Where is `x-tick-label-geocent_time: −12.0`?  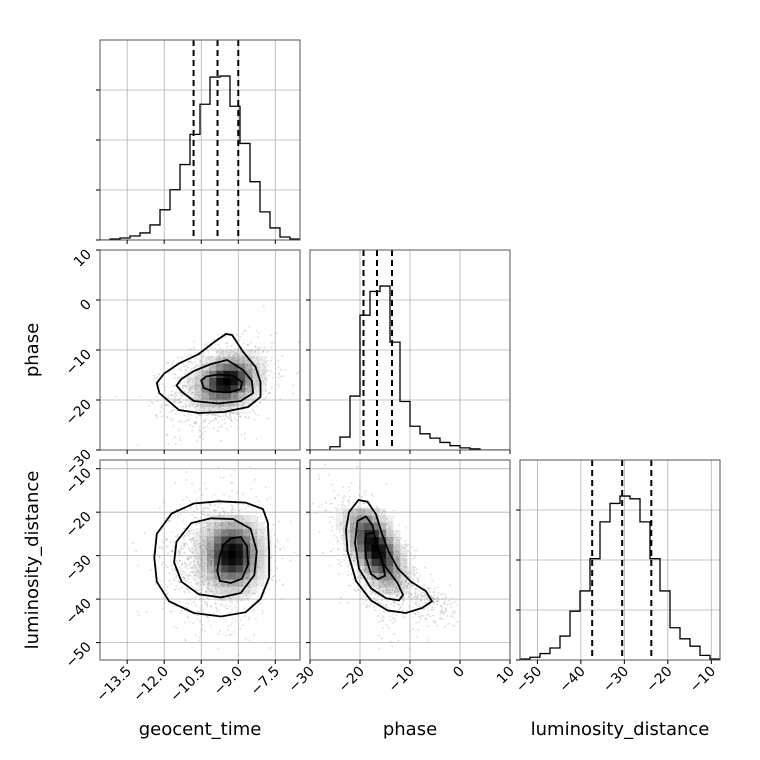 x-tick-label-geocent_time: −12.0 is located at coordinates (151, 685).